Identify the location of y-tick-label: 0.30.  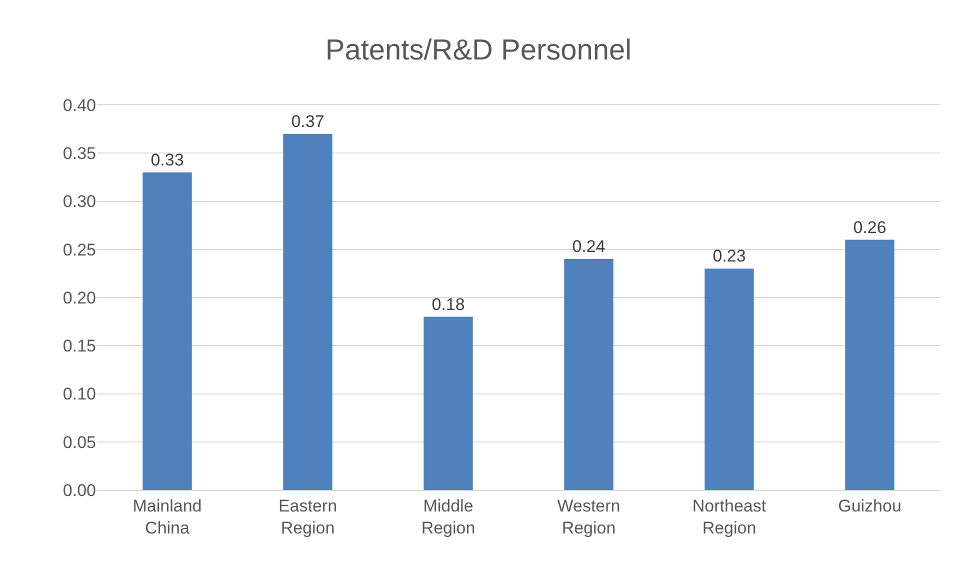
(79, 202).